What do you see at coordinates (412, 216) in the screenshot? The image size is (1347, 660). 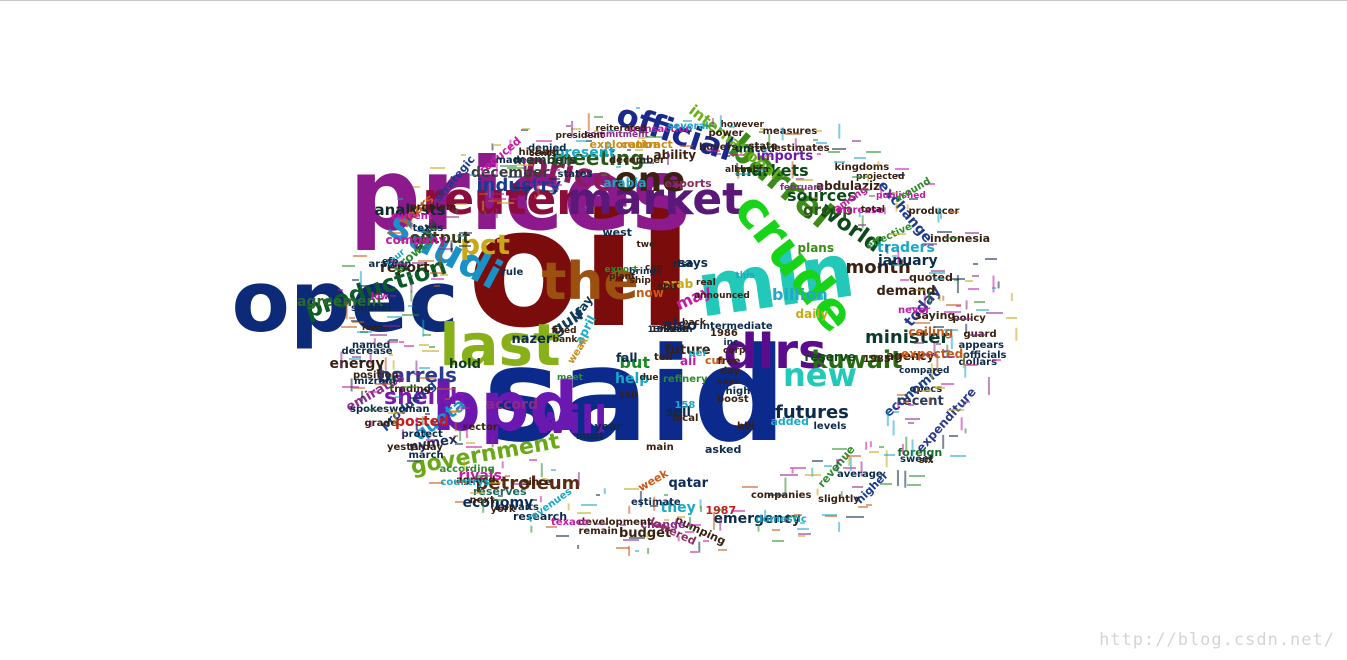 I see `cloud-word: current` at bounding box center [412, 216].